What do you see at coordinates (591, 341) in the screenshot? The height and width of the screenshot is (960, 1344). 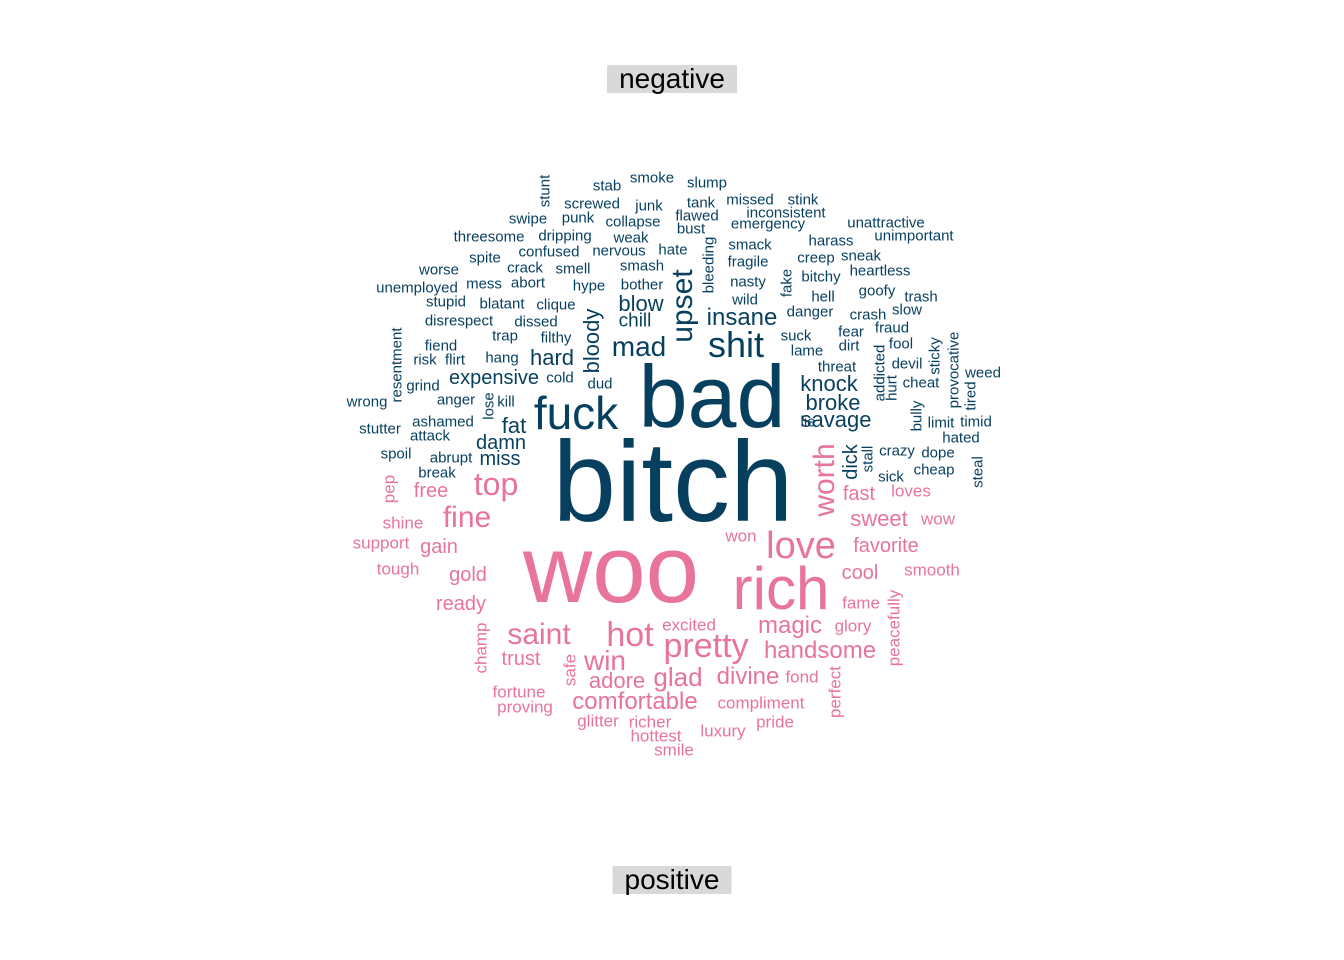 I see `negative-word-bloody: bloody` at bounding box center [591, 341].